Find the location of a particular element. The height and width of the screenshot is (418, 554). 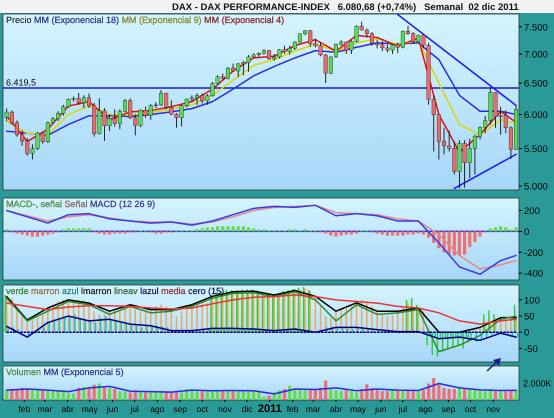

series-label: verde is located at coordinates (19, 291).